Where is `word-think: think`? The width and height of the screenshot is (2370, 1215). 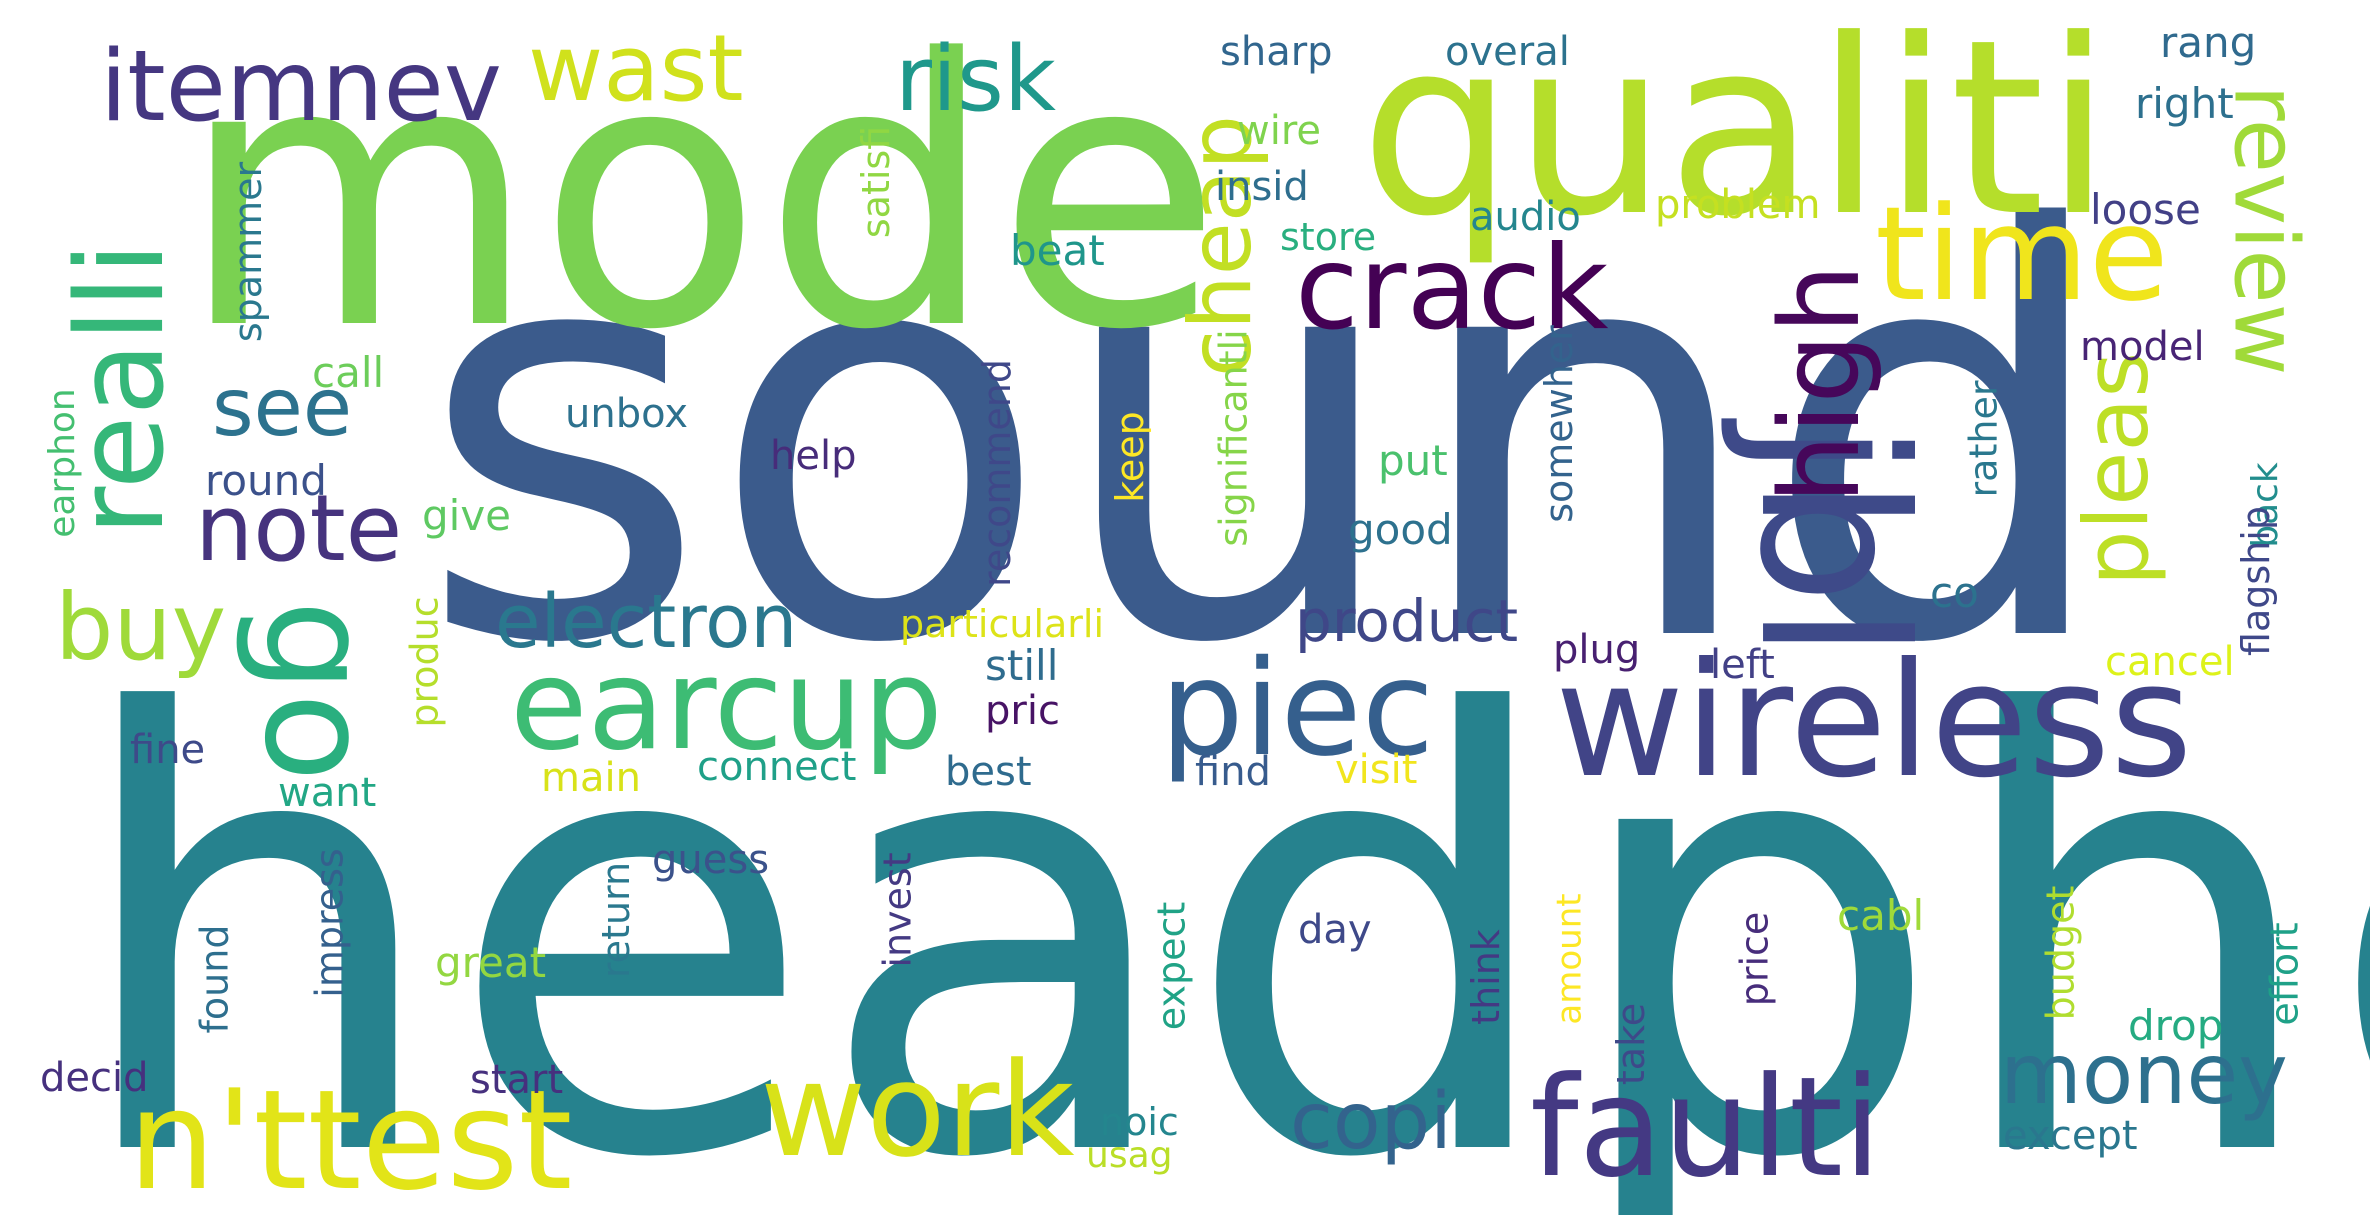 word-think: think is located at coordinates (1485, 977).